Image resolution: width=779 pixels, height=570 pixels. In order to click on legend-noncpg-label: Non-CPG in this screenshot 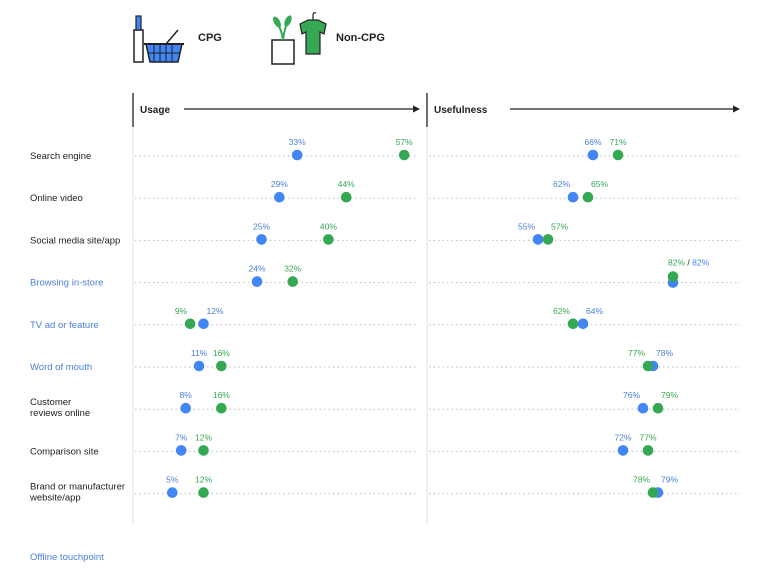, I will do `click(360, 38)`.